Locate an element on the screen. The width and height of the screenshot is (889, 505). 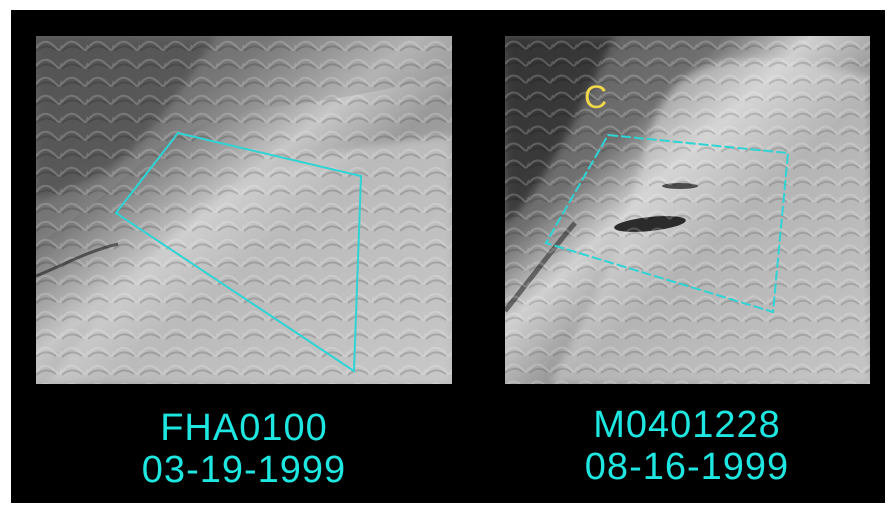
left-caption: FHA0100 03-19-1999 is located at coordinates (244, 449).